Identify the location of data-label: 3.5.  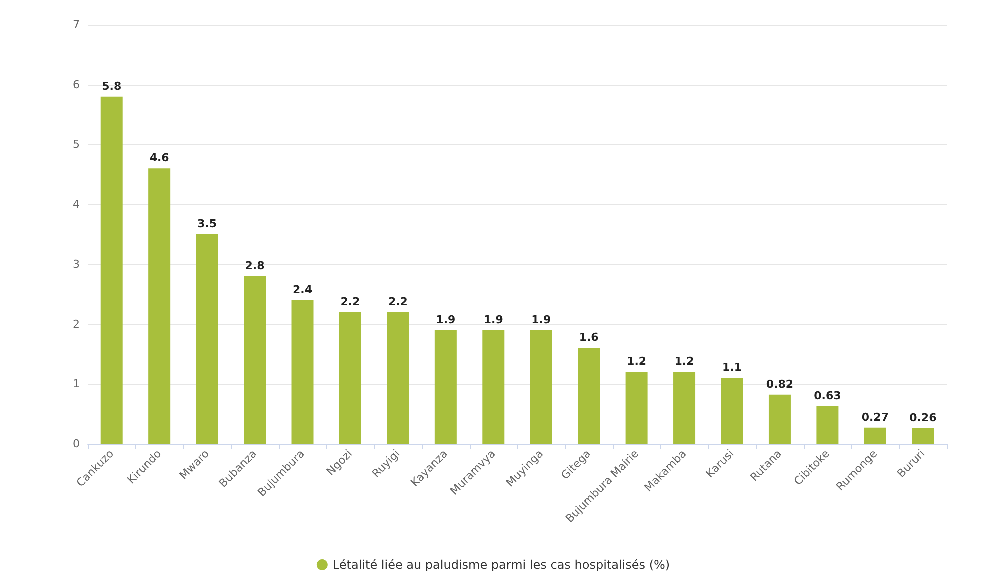
(208, 224).